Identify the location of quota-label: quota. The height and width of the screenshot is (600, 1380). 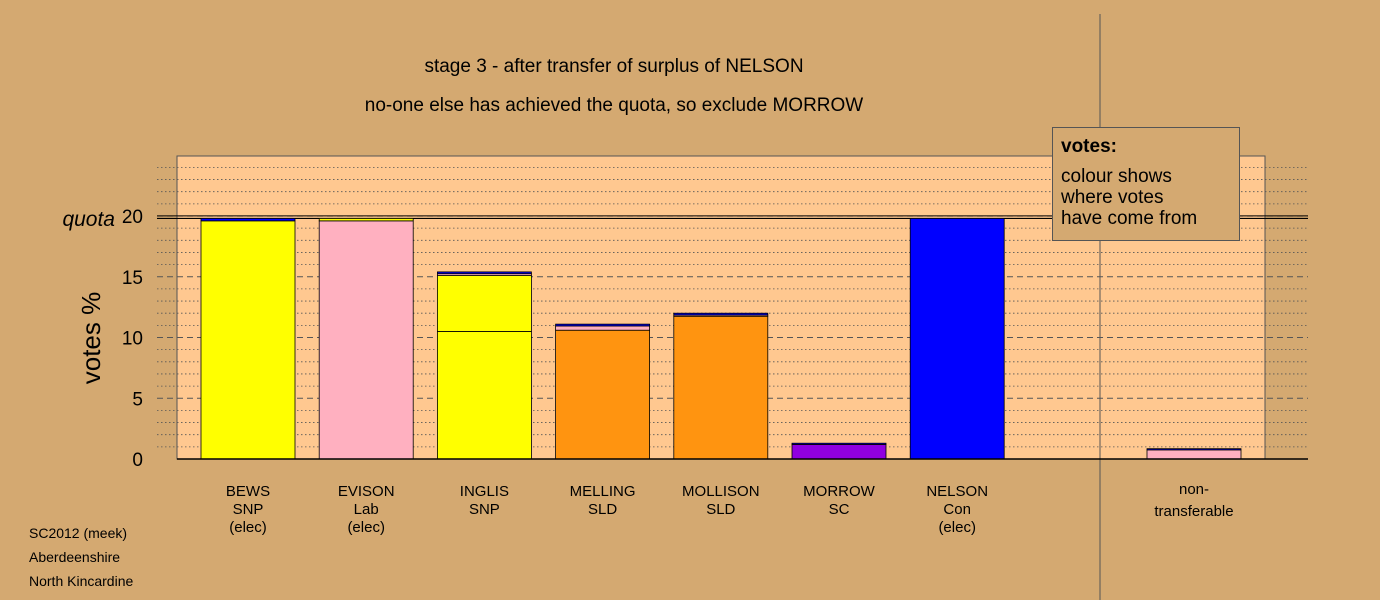
(88, 219).